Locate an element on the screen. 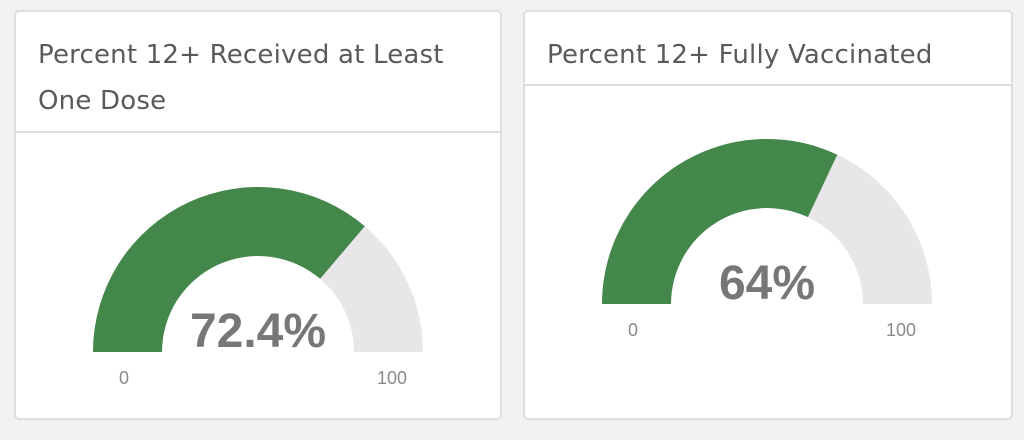 The width and height of the screenshot is (1024, 440). panel-header: Percent 12+ Fully Vaccinated is located at coordinates (768, 49).